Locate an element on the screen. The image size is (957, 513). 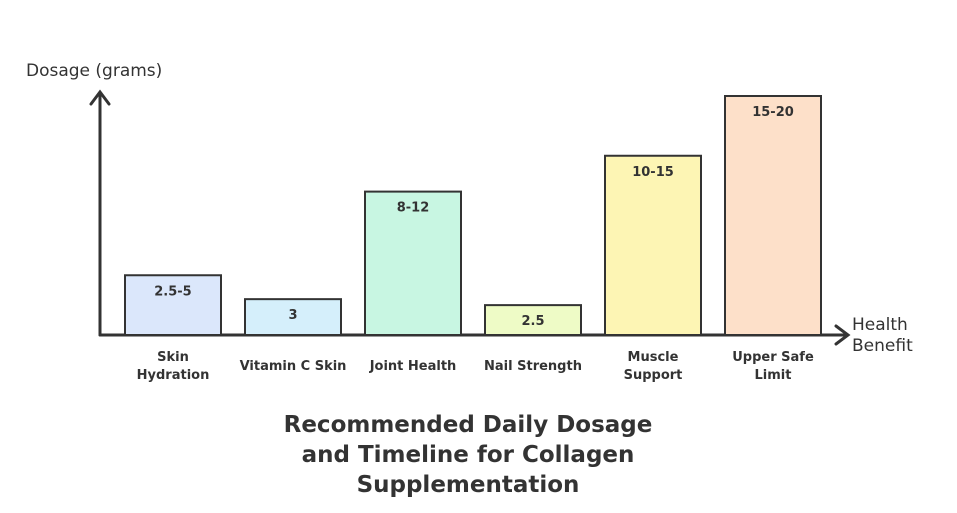
y-arrow is located at coordinates (100, 97).